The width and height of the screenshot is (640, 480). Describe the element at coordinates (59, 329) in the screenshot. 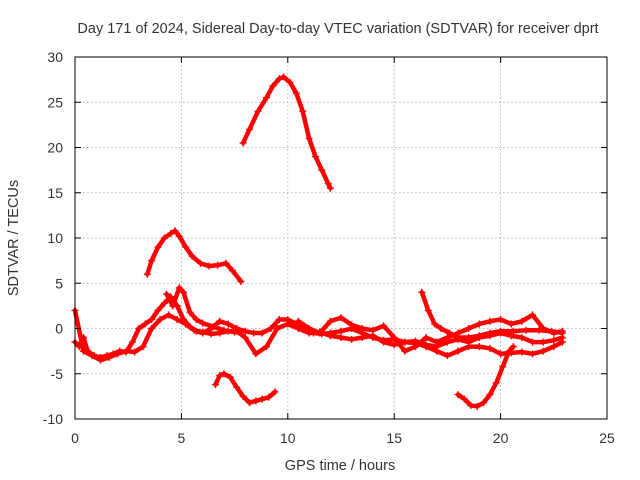

I see `y-tick-label: 0` at that location.